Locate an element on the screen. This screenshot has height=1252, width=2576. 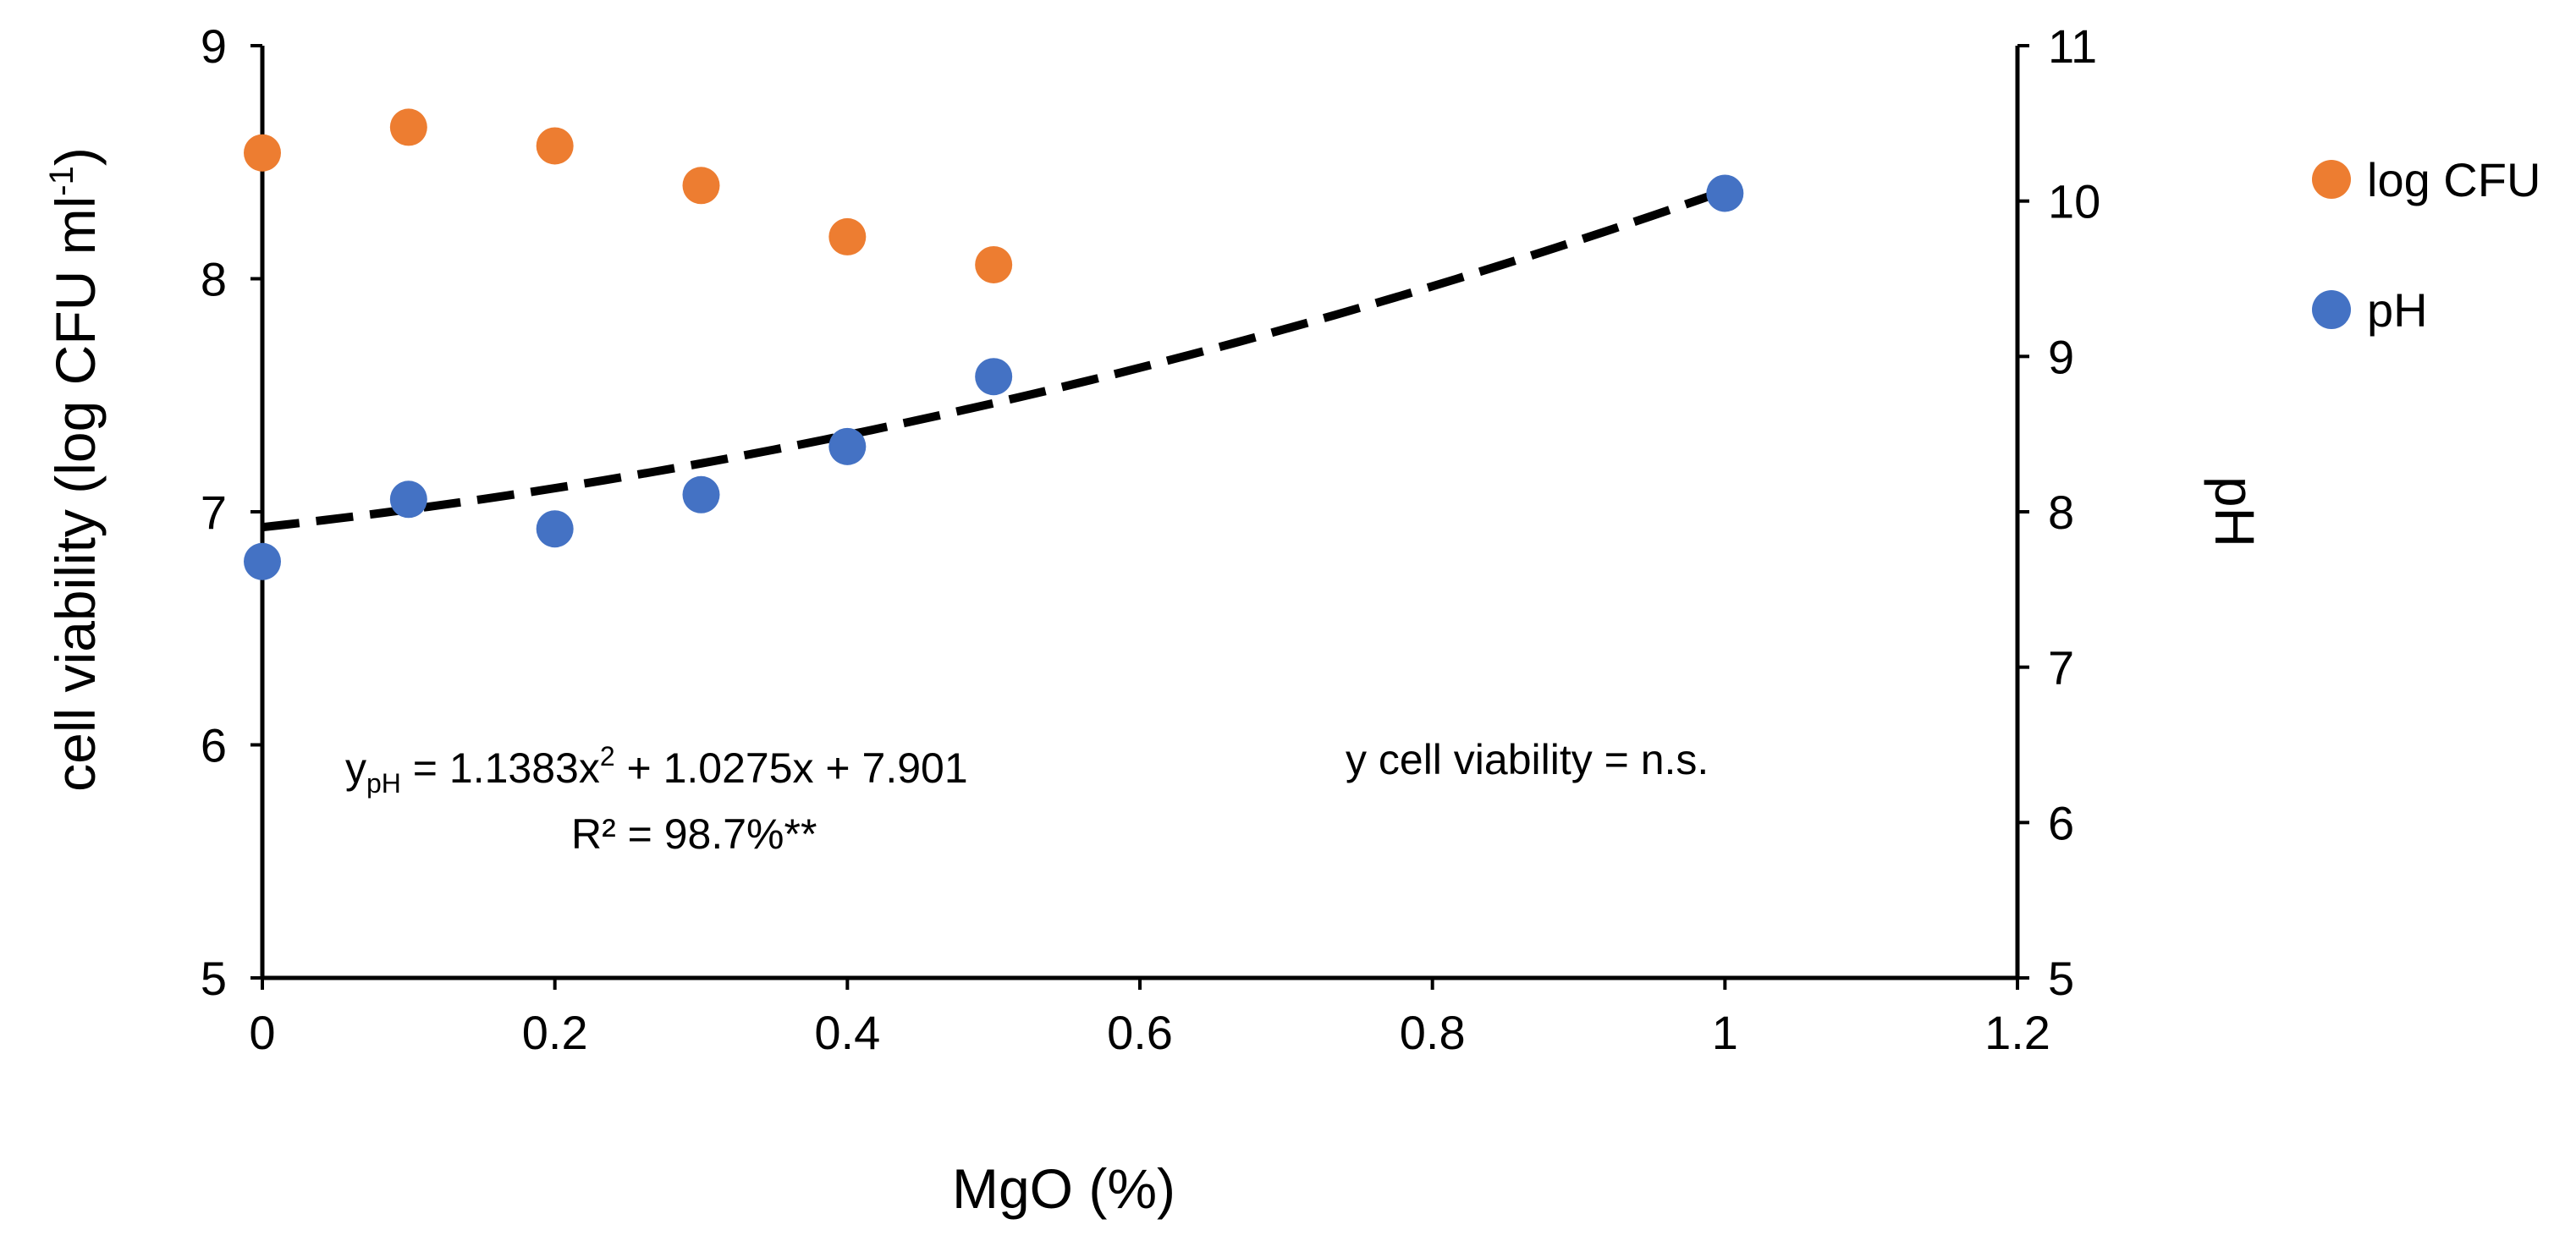
x-tick-label: 0.4 is located at coordinates (847, 1033).